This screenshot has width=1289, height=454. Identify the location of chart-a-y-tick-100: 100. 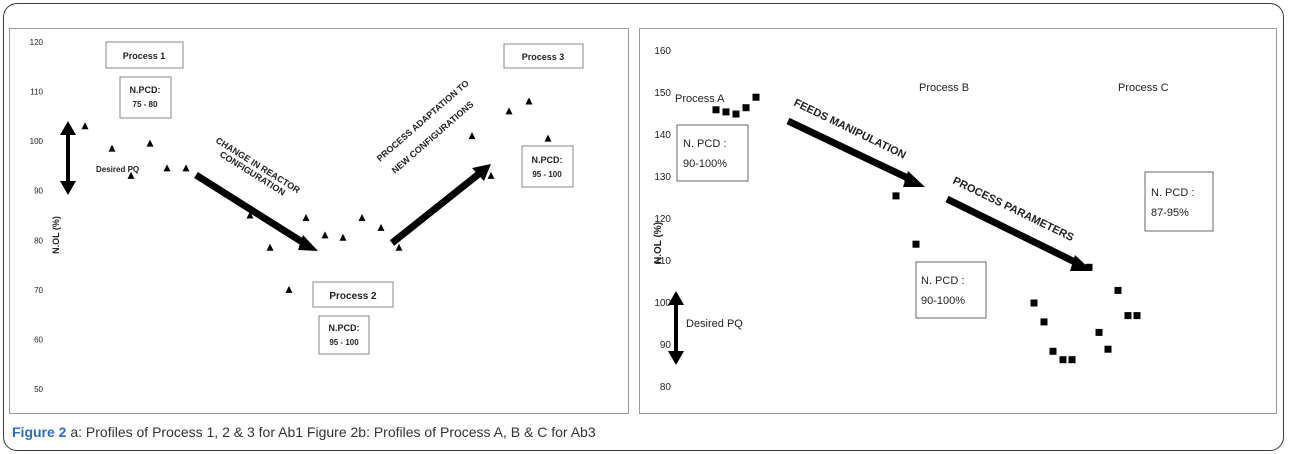
(37, 141).